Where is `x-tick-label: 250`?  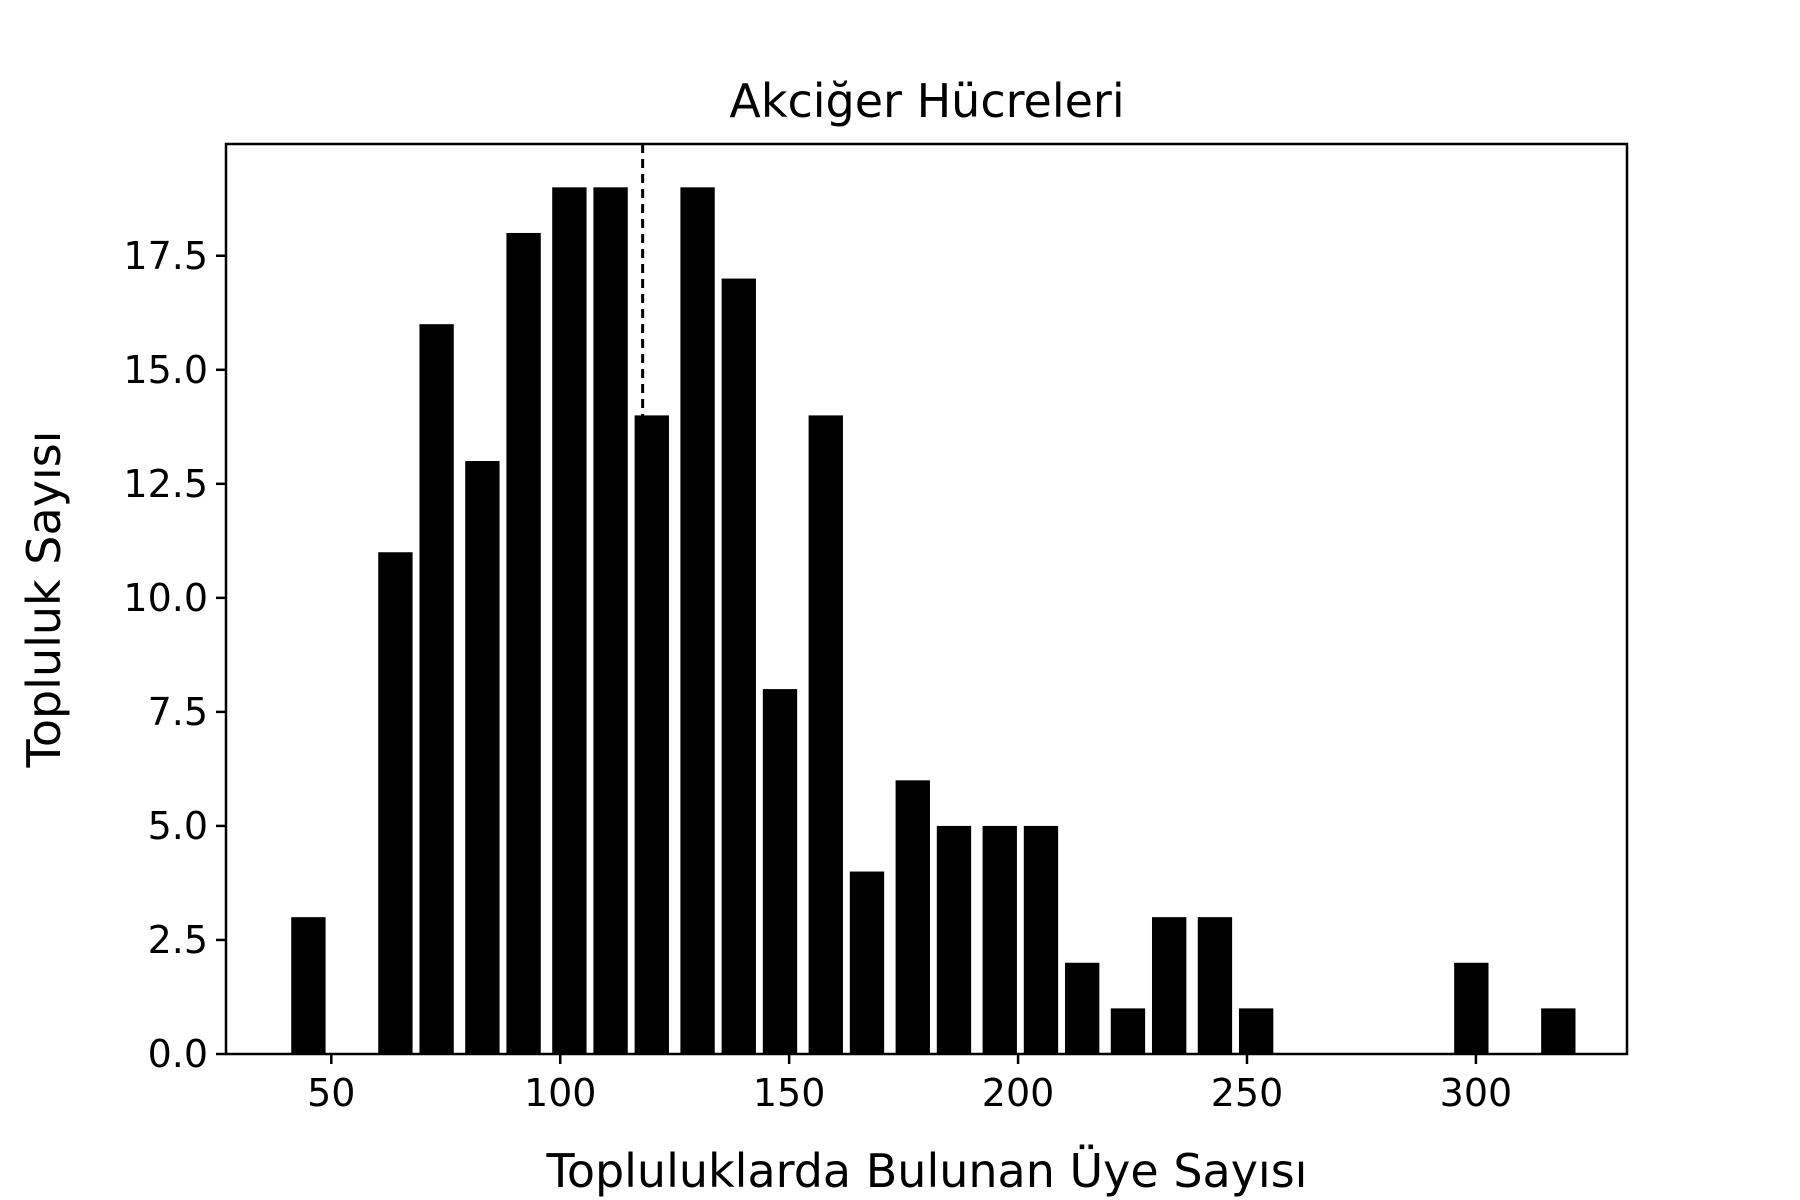
x-tick-label: 250 is located at coordinates (1247, 1093).